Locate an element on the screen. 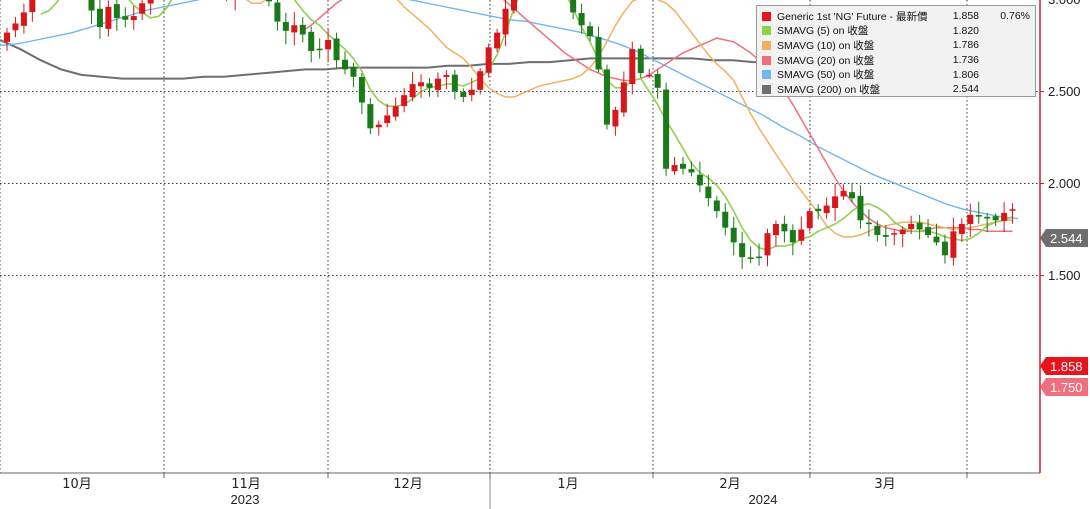 The width and height of the screenshot is (1090, 509). y-tick-label: 2.500 is located at coordinates (1064, 91).